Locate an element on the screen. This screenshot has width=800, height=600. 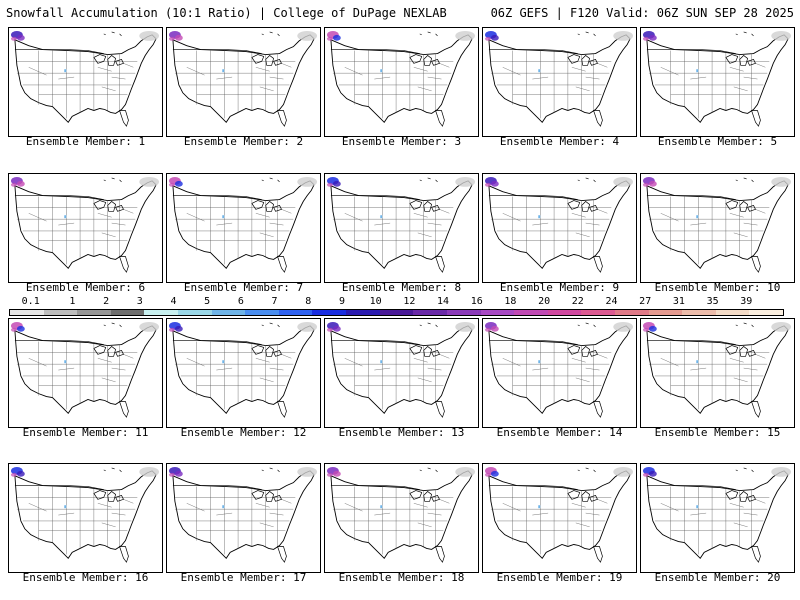
colorbar-tick-label: 6 is located at coordinates (240, 301).